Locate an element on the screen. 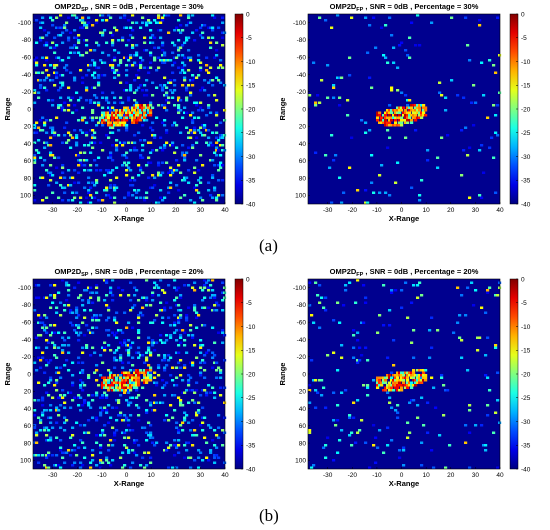 Image resolution: width=550 pixels, height=530 pixels. colorbar-tick-label: -25 is located at coordinates (251, 398).